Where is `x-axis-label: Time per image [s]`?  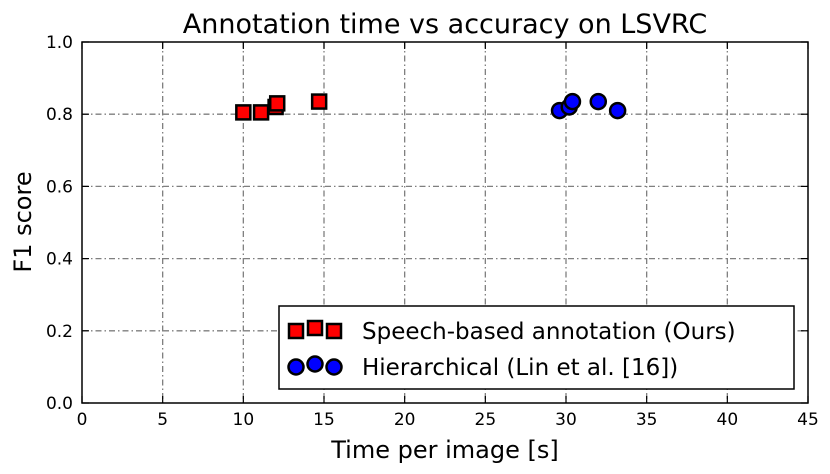
x-axis-label: Time per image [s] is located at coordinates (444, 450).